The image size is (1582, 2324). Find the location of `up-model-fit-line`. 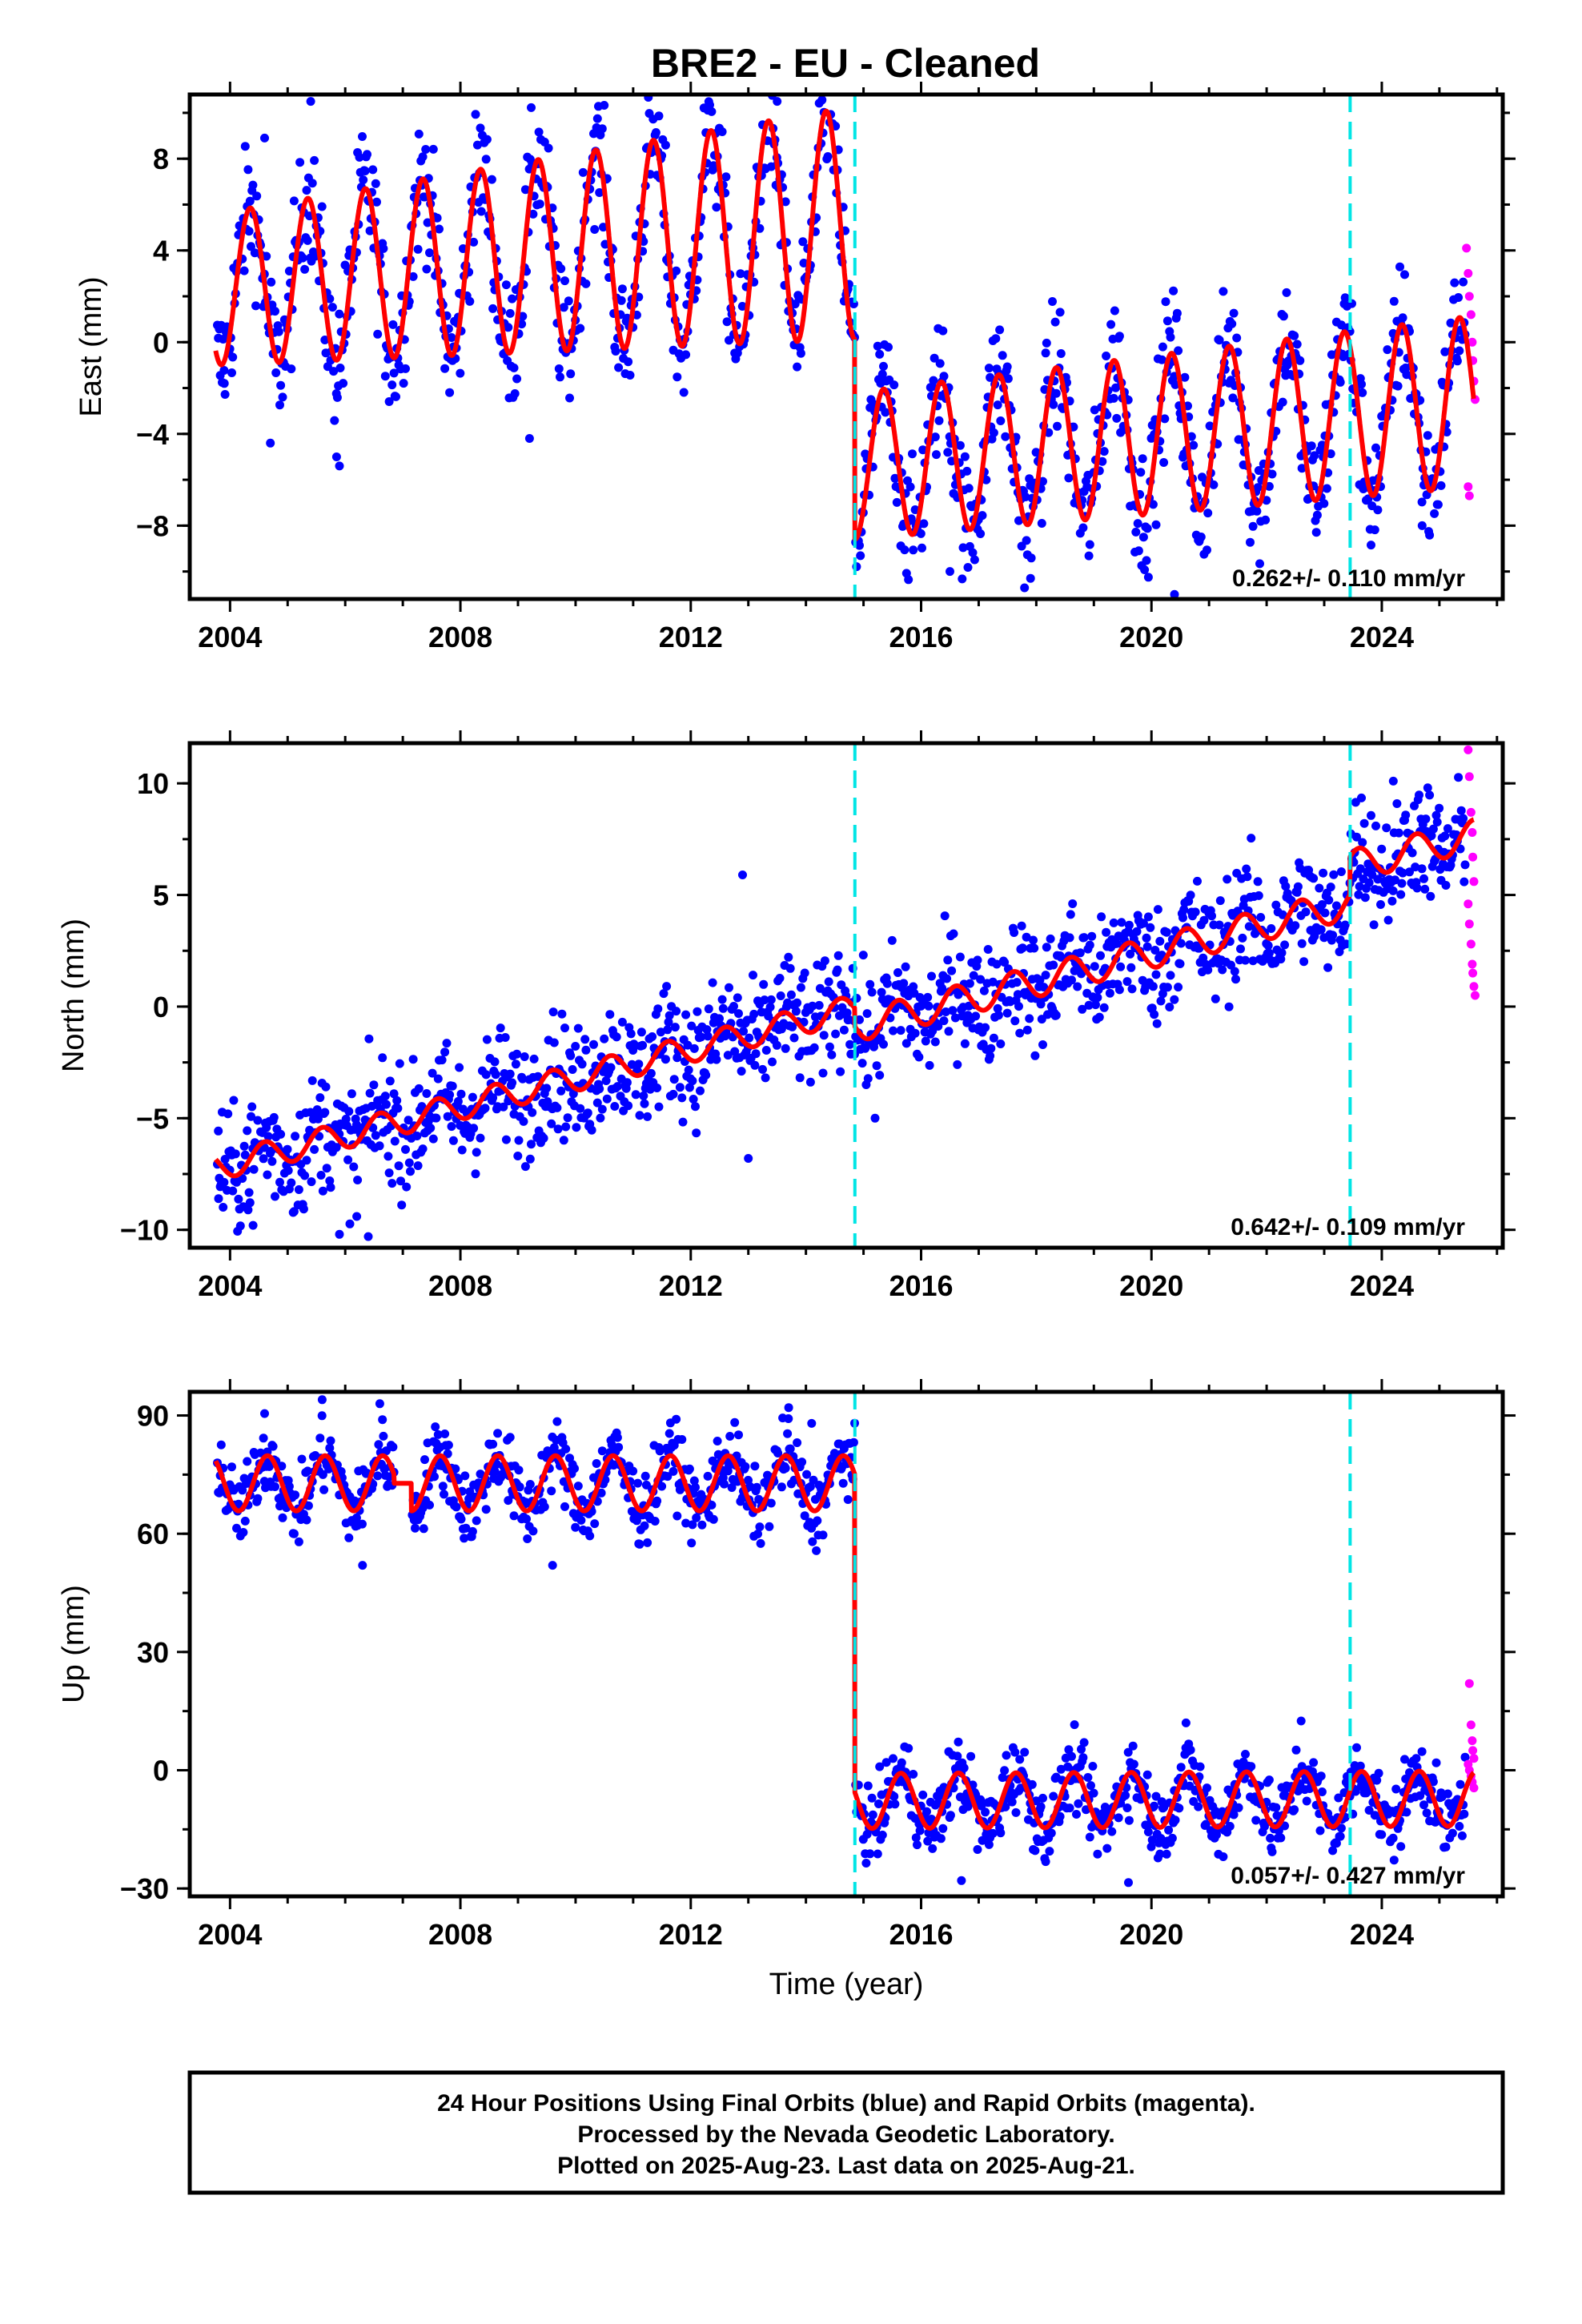

up-model-fit-line is located at coordinates (845, 1642).